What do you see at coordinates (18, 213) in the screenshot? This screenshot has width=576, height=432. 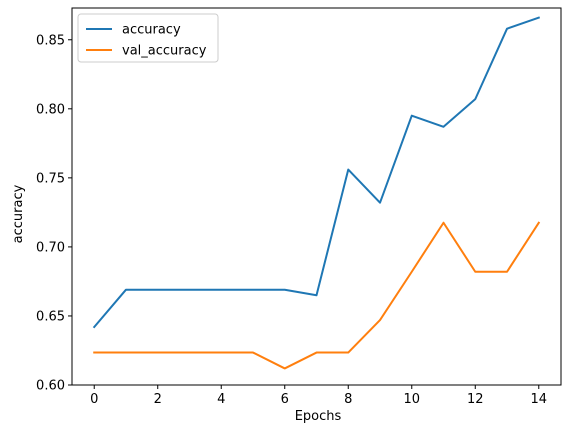 I see `y-axis-title: accuracy` at bounding box center [18, 213].